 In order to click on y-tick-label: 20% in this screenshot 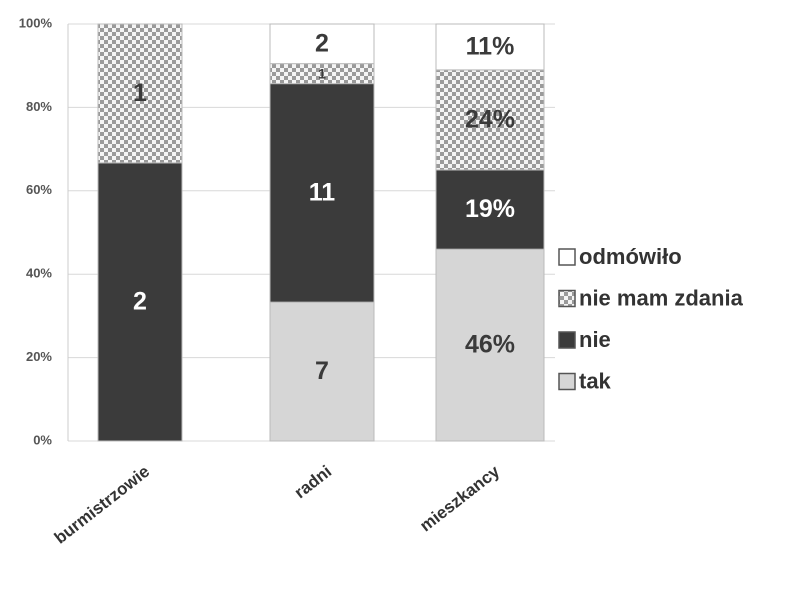, I will do `click(39, 356)`.